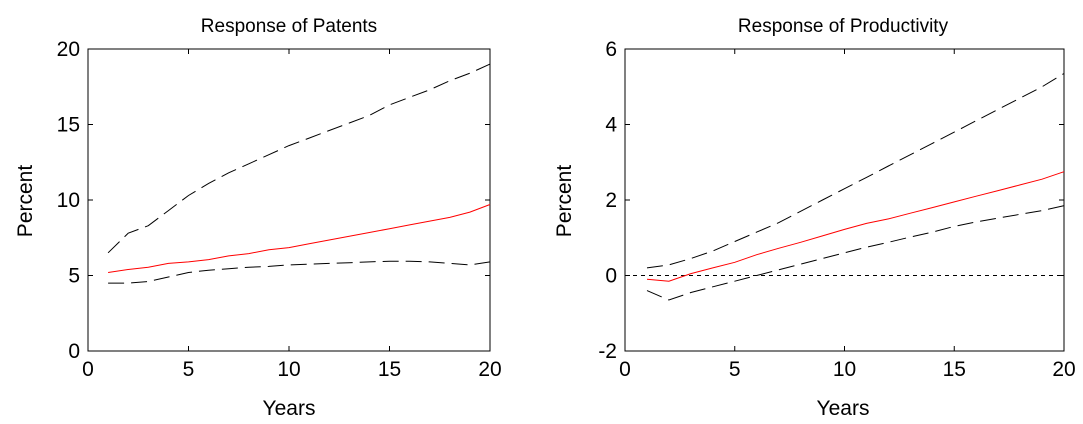 The height and width of the screenshot is (424, 1083). What do you see at coordinates (68, 125) in the screenshot?
I see `patents-y-tick-label: 15` at bounding box center [68, 125].